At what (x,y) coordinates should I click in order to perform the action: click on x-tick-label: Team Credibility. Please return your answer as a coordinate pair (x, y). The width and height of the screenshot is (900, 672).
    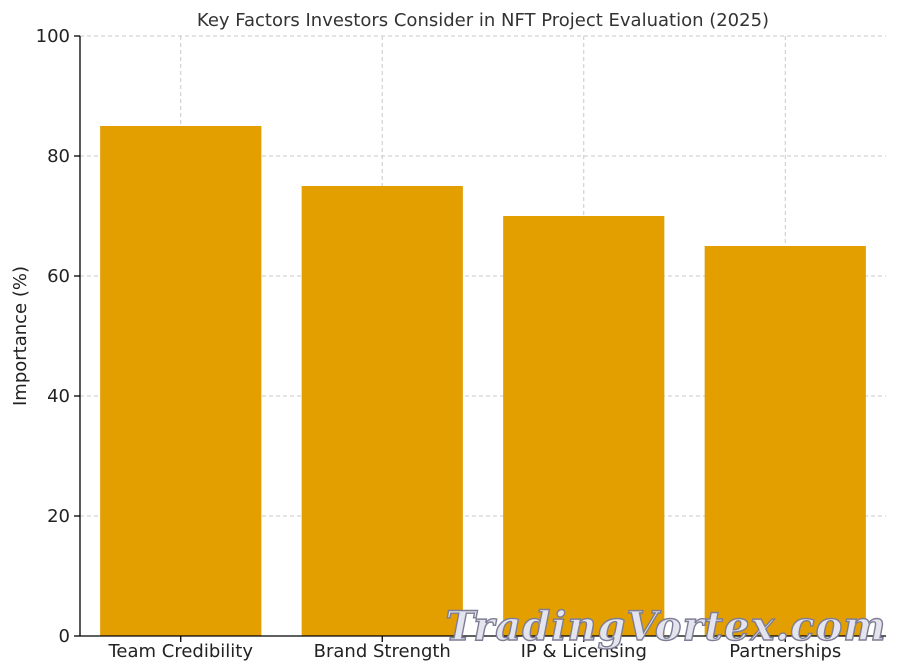
    Looking at the image, I should click on (180, 651).